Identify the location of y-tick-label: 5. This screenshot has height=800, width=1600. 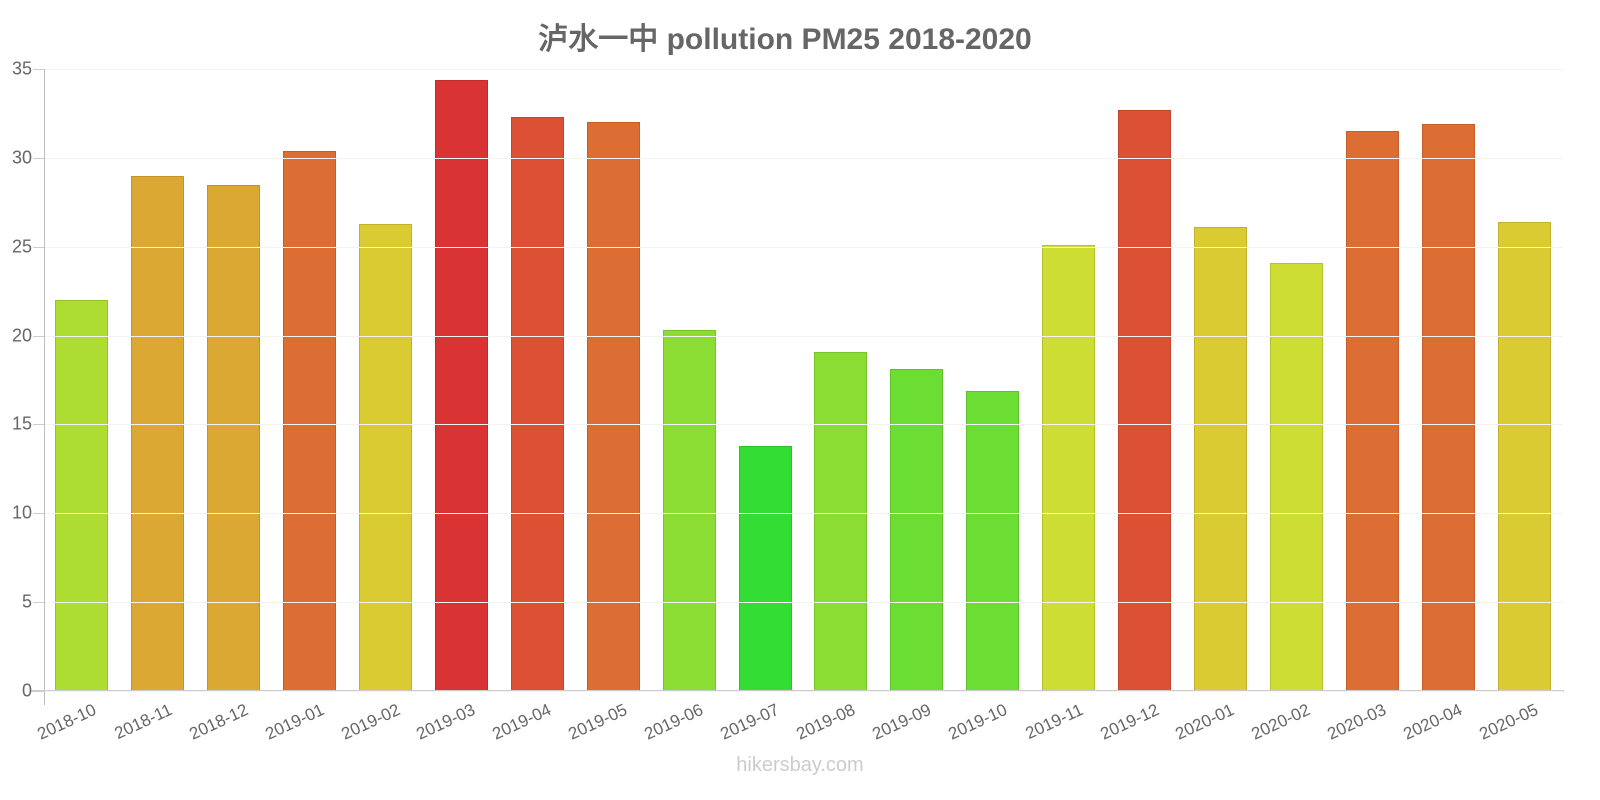
(26, 601).